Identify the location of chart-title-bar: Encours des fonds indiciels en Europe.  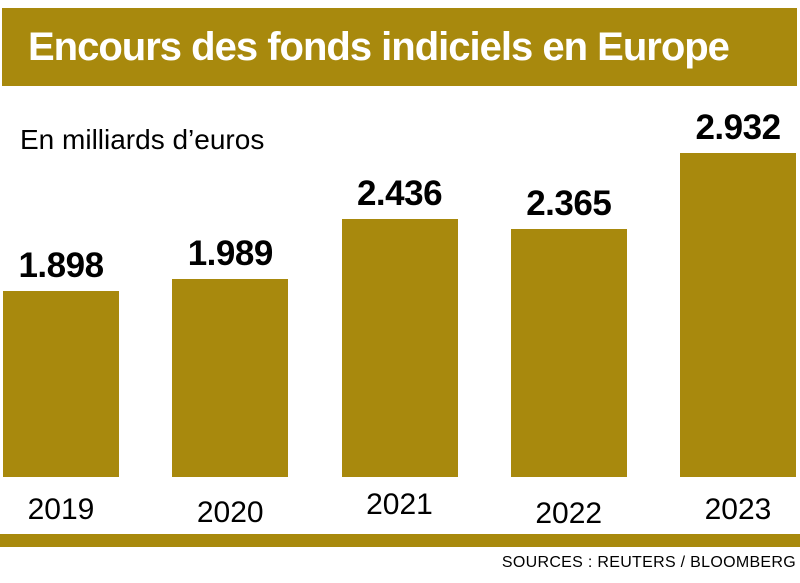
(399, 47).